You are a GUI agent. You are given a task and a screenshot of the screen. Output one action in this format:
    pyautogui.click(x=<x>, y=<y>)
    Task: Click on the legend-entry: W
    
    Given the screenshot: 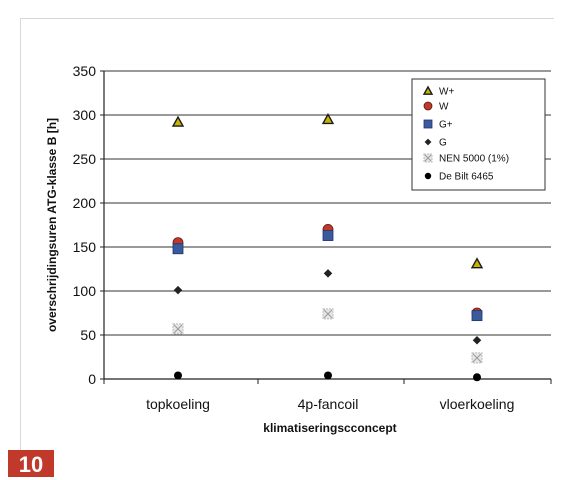 What is the action you would take?
    pyautogui.click(x=444, y=107)
    